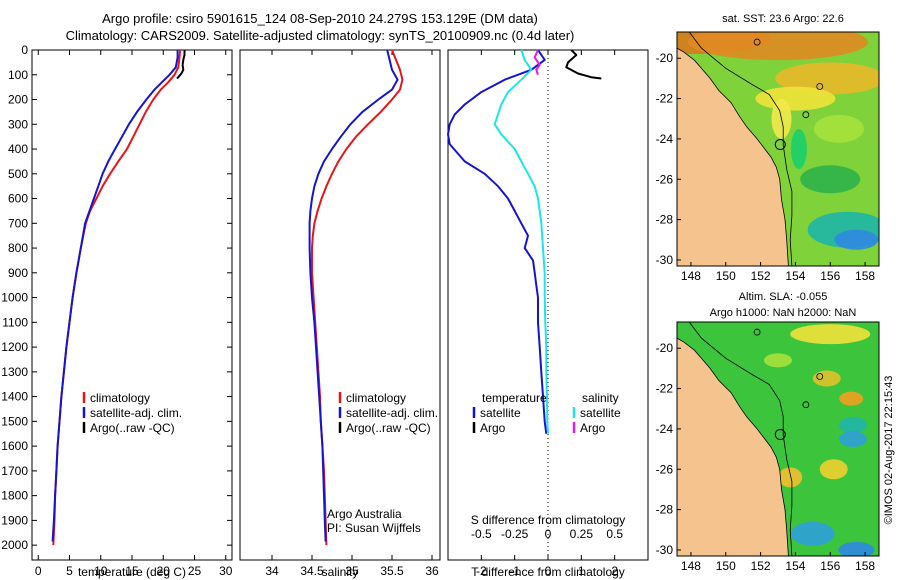 Image resolution: width=900 pixels, height=580 pixels. I want to click on temperature-xlabel: temperature (deg C), so click(132, 572).